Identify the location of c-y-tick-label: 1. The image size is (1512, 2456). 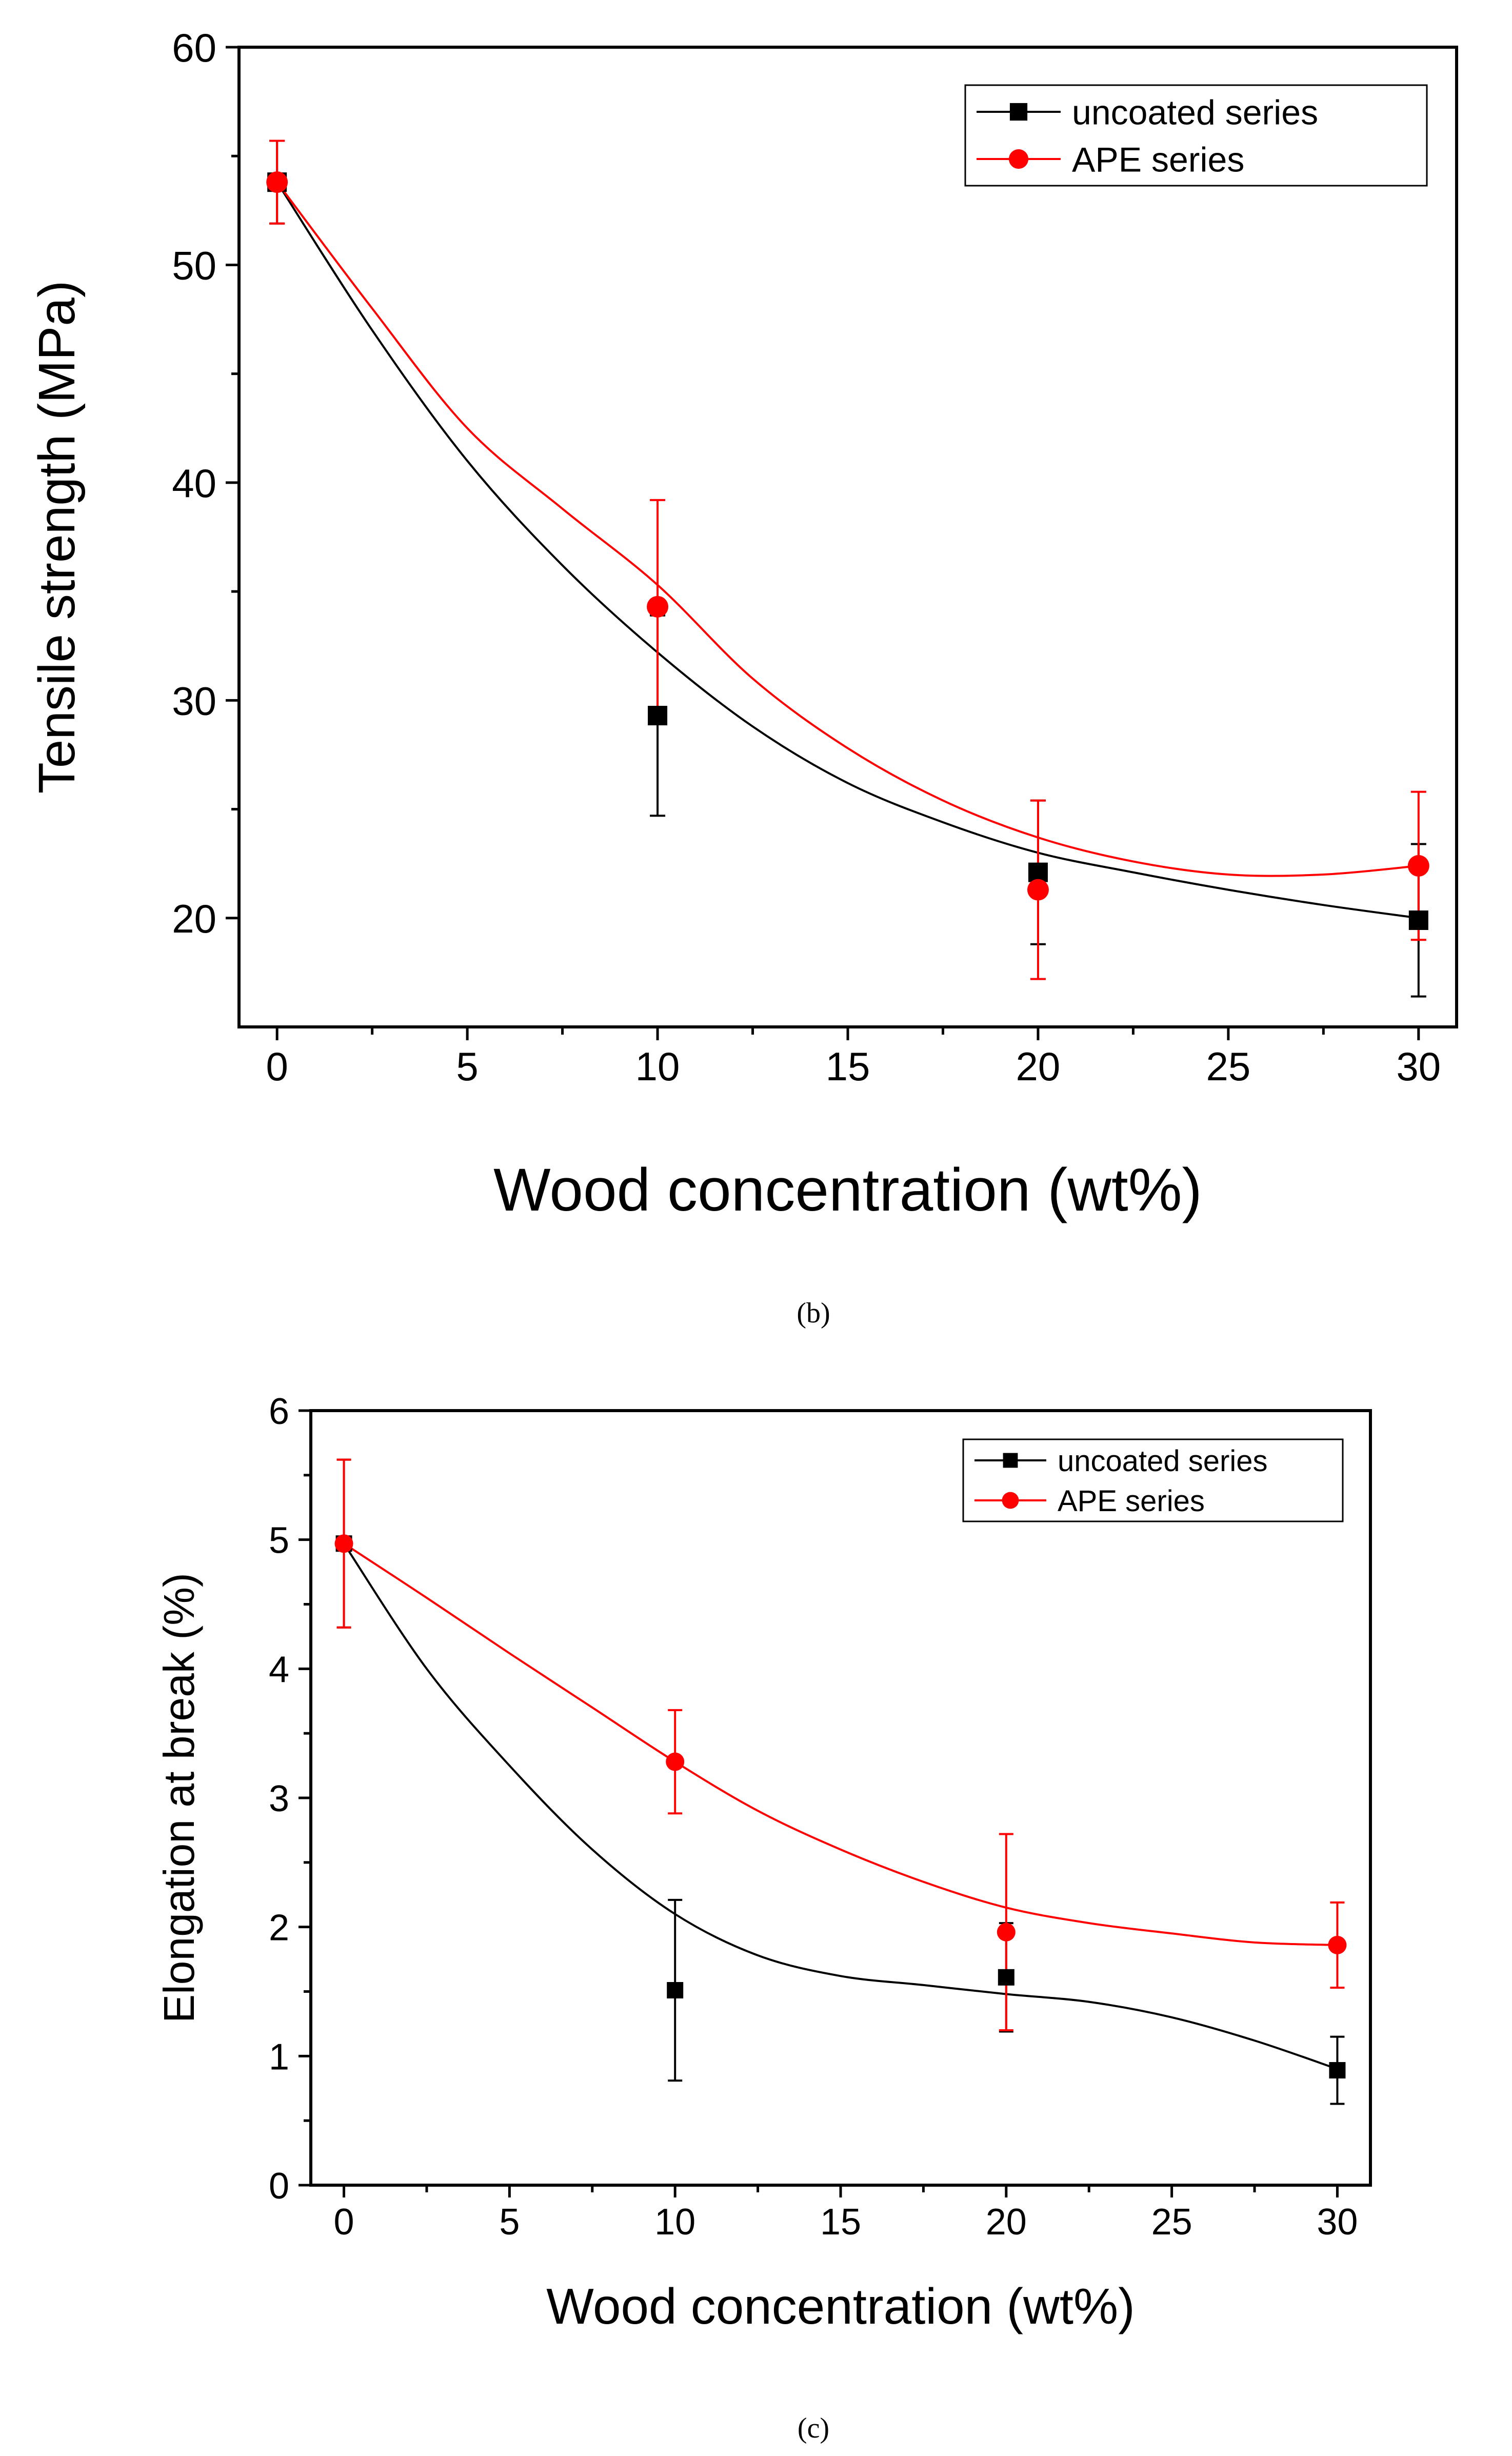
(279, 2056).